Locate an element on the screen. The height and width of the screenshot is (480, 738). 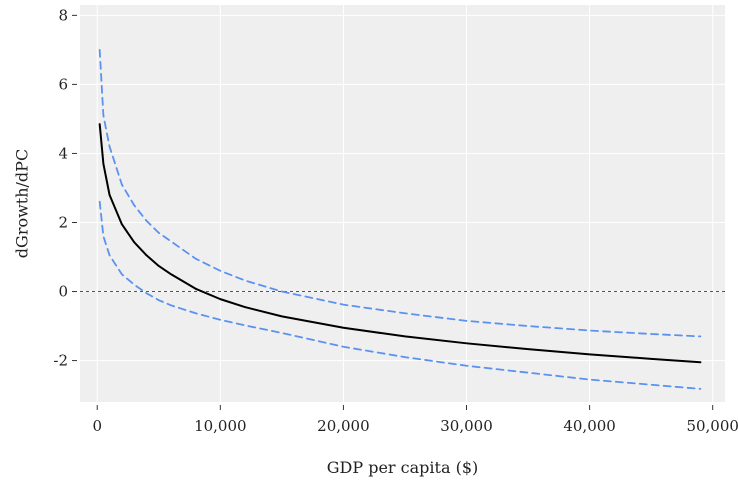
y-tick-label: -2 is located at coordinates (60, 361).